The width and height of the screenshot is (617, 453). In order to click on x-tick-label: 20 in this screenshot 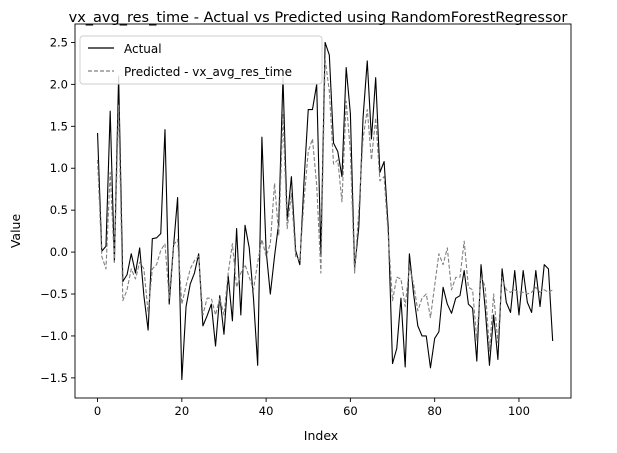, I will do `click(182, 411)`.